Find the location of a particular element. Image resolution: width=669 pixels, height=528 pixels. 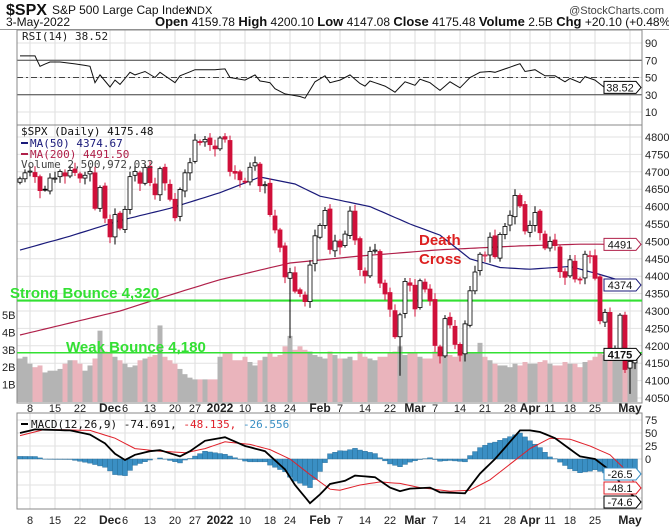

rsi-axis-label: 50 is located at coordinates (651, 79).